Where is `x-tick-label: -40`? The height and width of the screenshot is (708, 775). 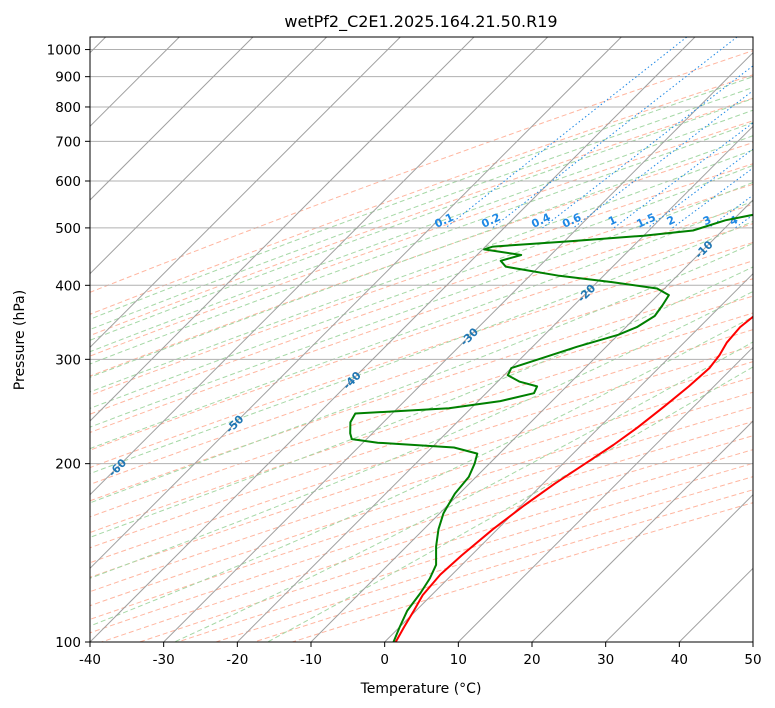
x-tick-label: -40 is located at coordinates (90, 660).